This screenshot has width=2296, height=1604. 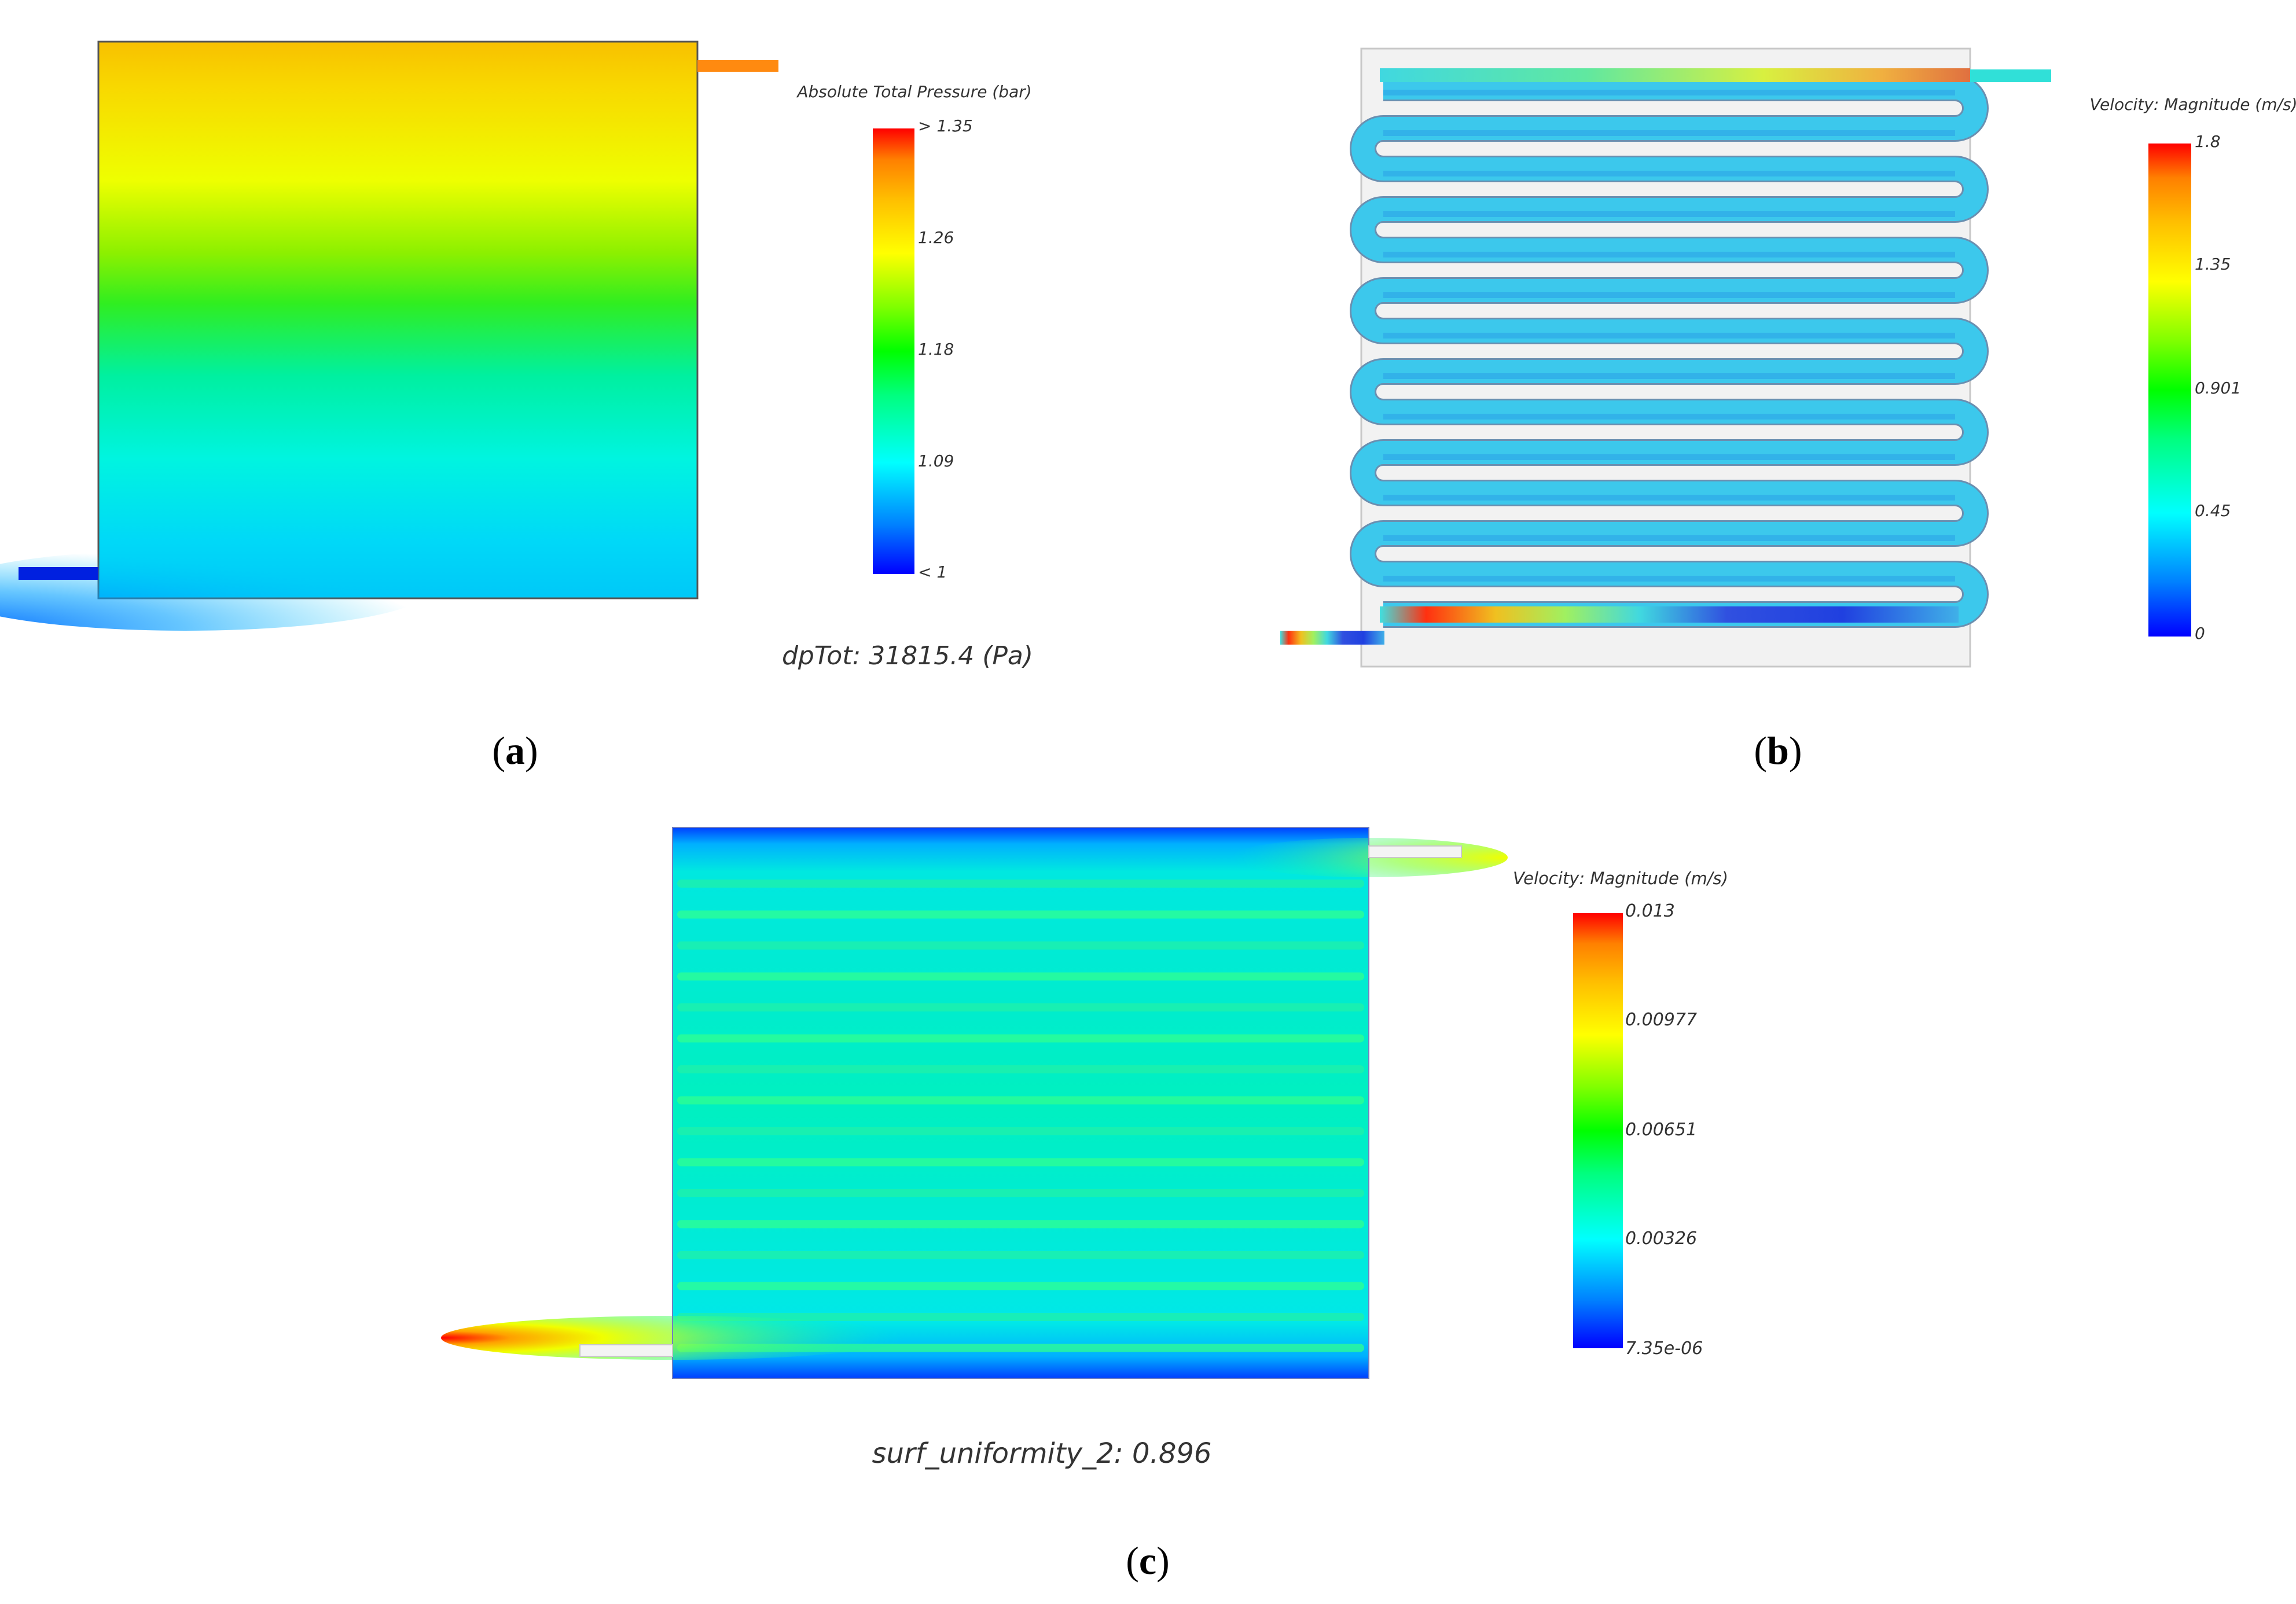 I want to click on outlet-pipe-a, so click(x=737, y=66).